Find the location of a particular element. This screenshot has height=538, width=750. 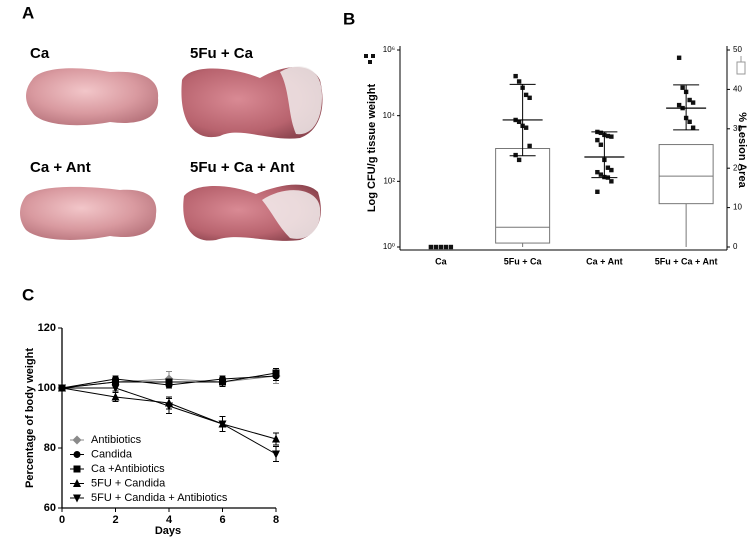

y2-tick-label: 30 is located at coordinates (737, 128).